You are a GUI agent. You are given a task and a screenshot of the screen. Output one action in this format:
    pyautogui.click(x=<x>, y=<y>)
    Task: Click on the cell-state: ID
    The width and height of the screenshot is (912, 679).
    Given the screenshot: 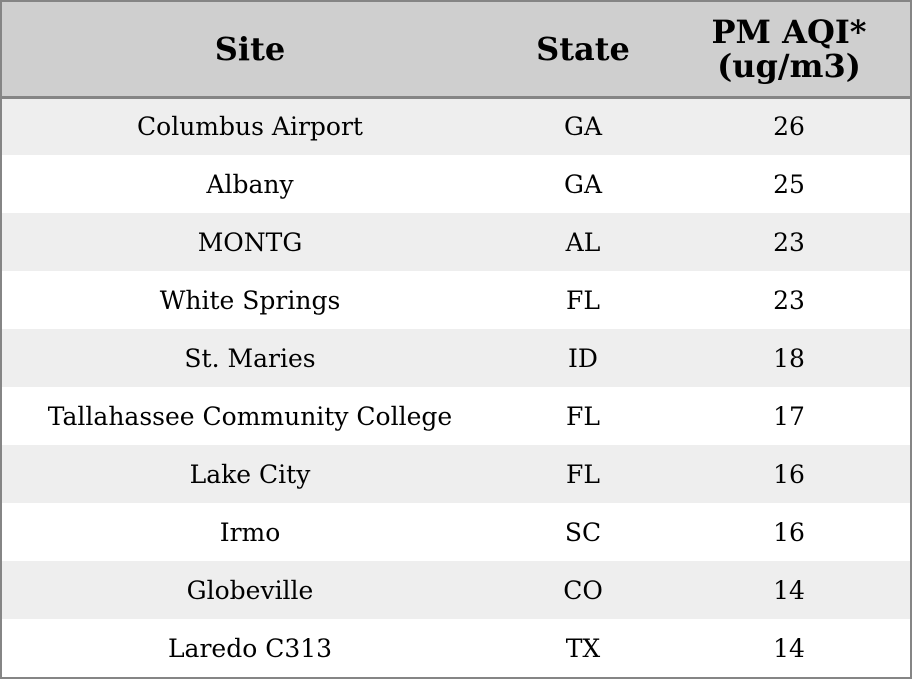 What is the action you would take?
    pyautogui.click(x=583, y=358)
    